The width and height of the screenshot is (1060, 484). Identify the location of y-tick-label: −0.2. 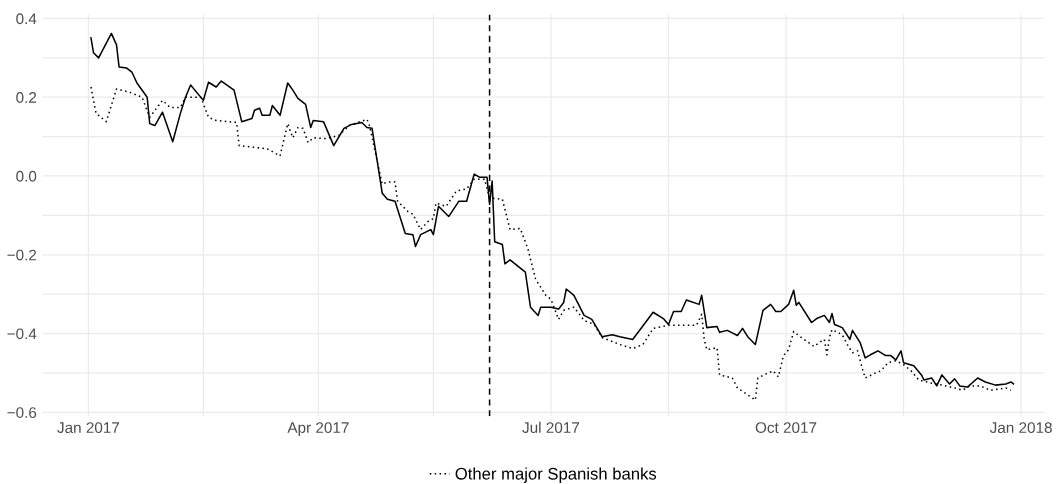
(22, 255).